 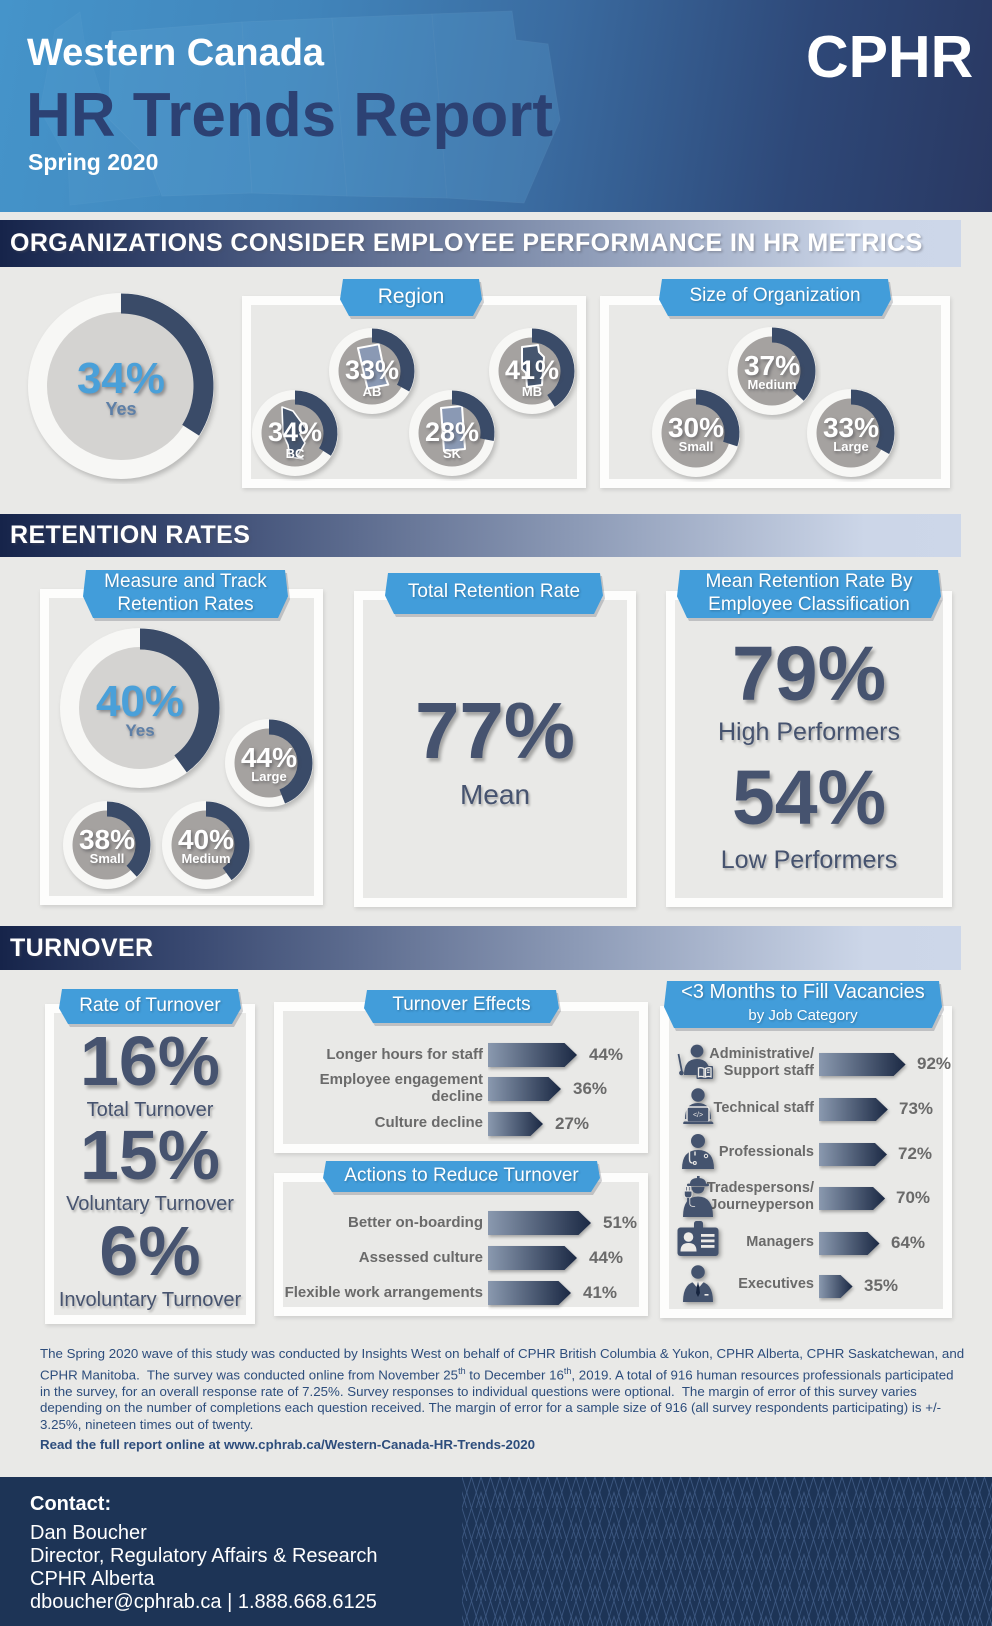 What do you see at coordinates (452, 453) in the screenshot?
I see `svg-text: SK` at bounding box center [452, 453].